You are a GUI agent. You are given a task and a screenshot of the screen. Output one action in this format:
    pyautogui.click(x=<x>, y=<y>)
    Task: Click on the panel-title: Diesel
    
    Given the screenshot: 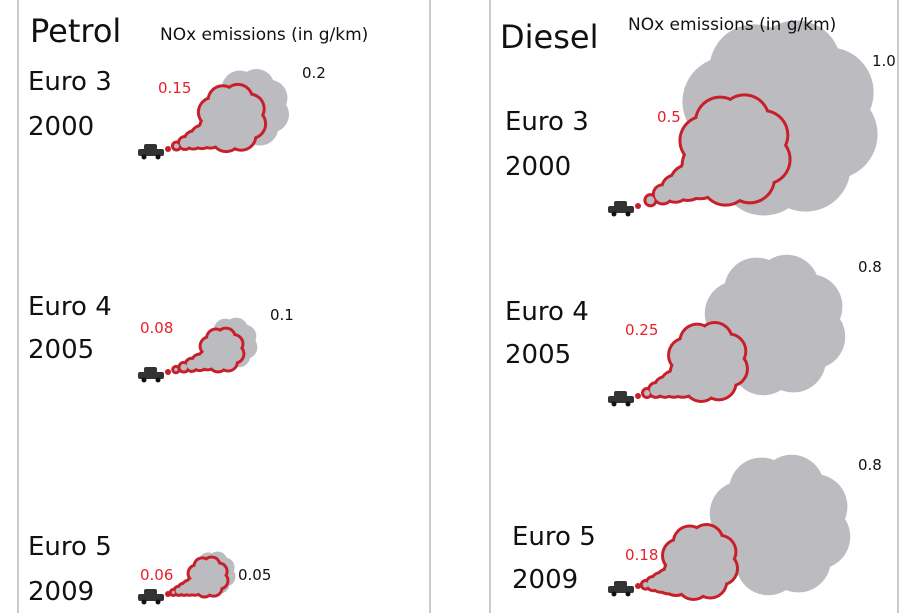 What is the action you would take?
    pyautogui.click(x=549, y=37)
    